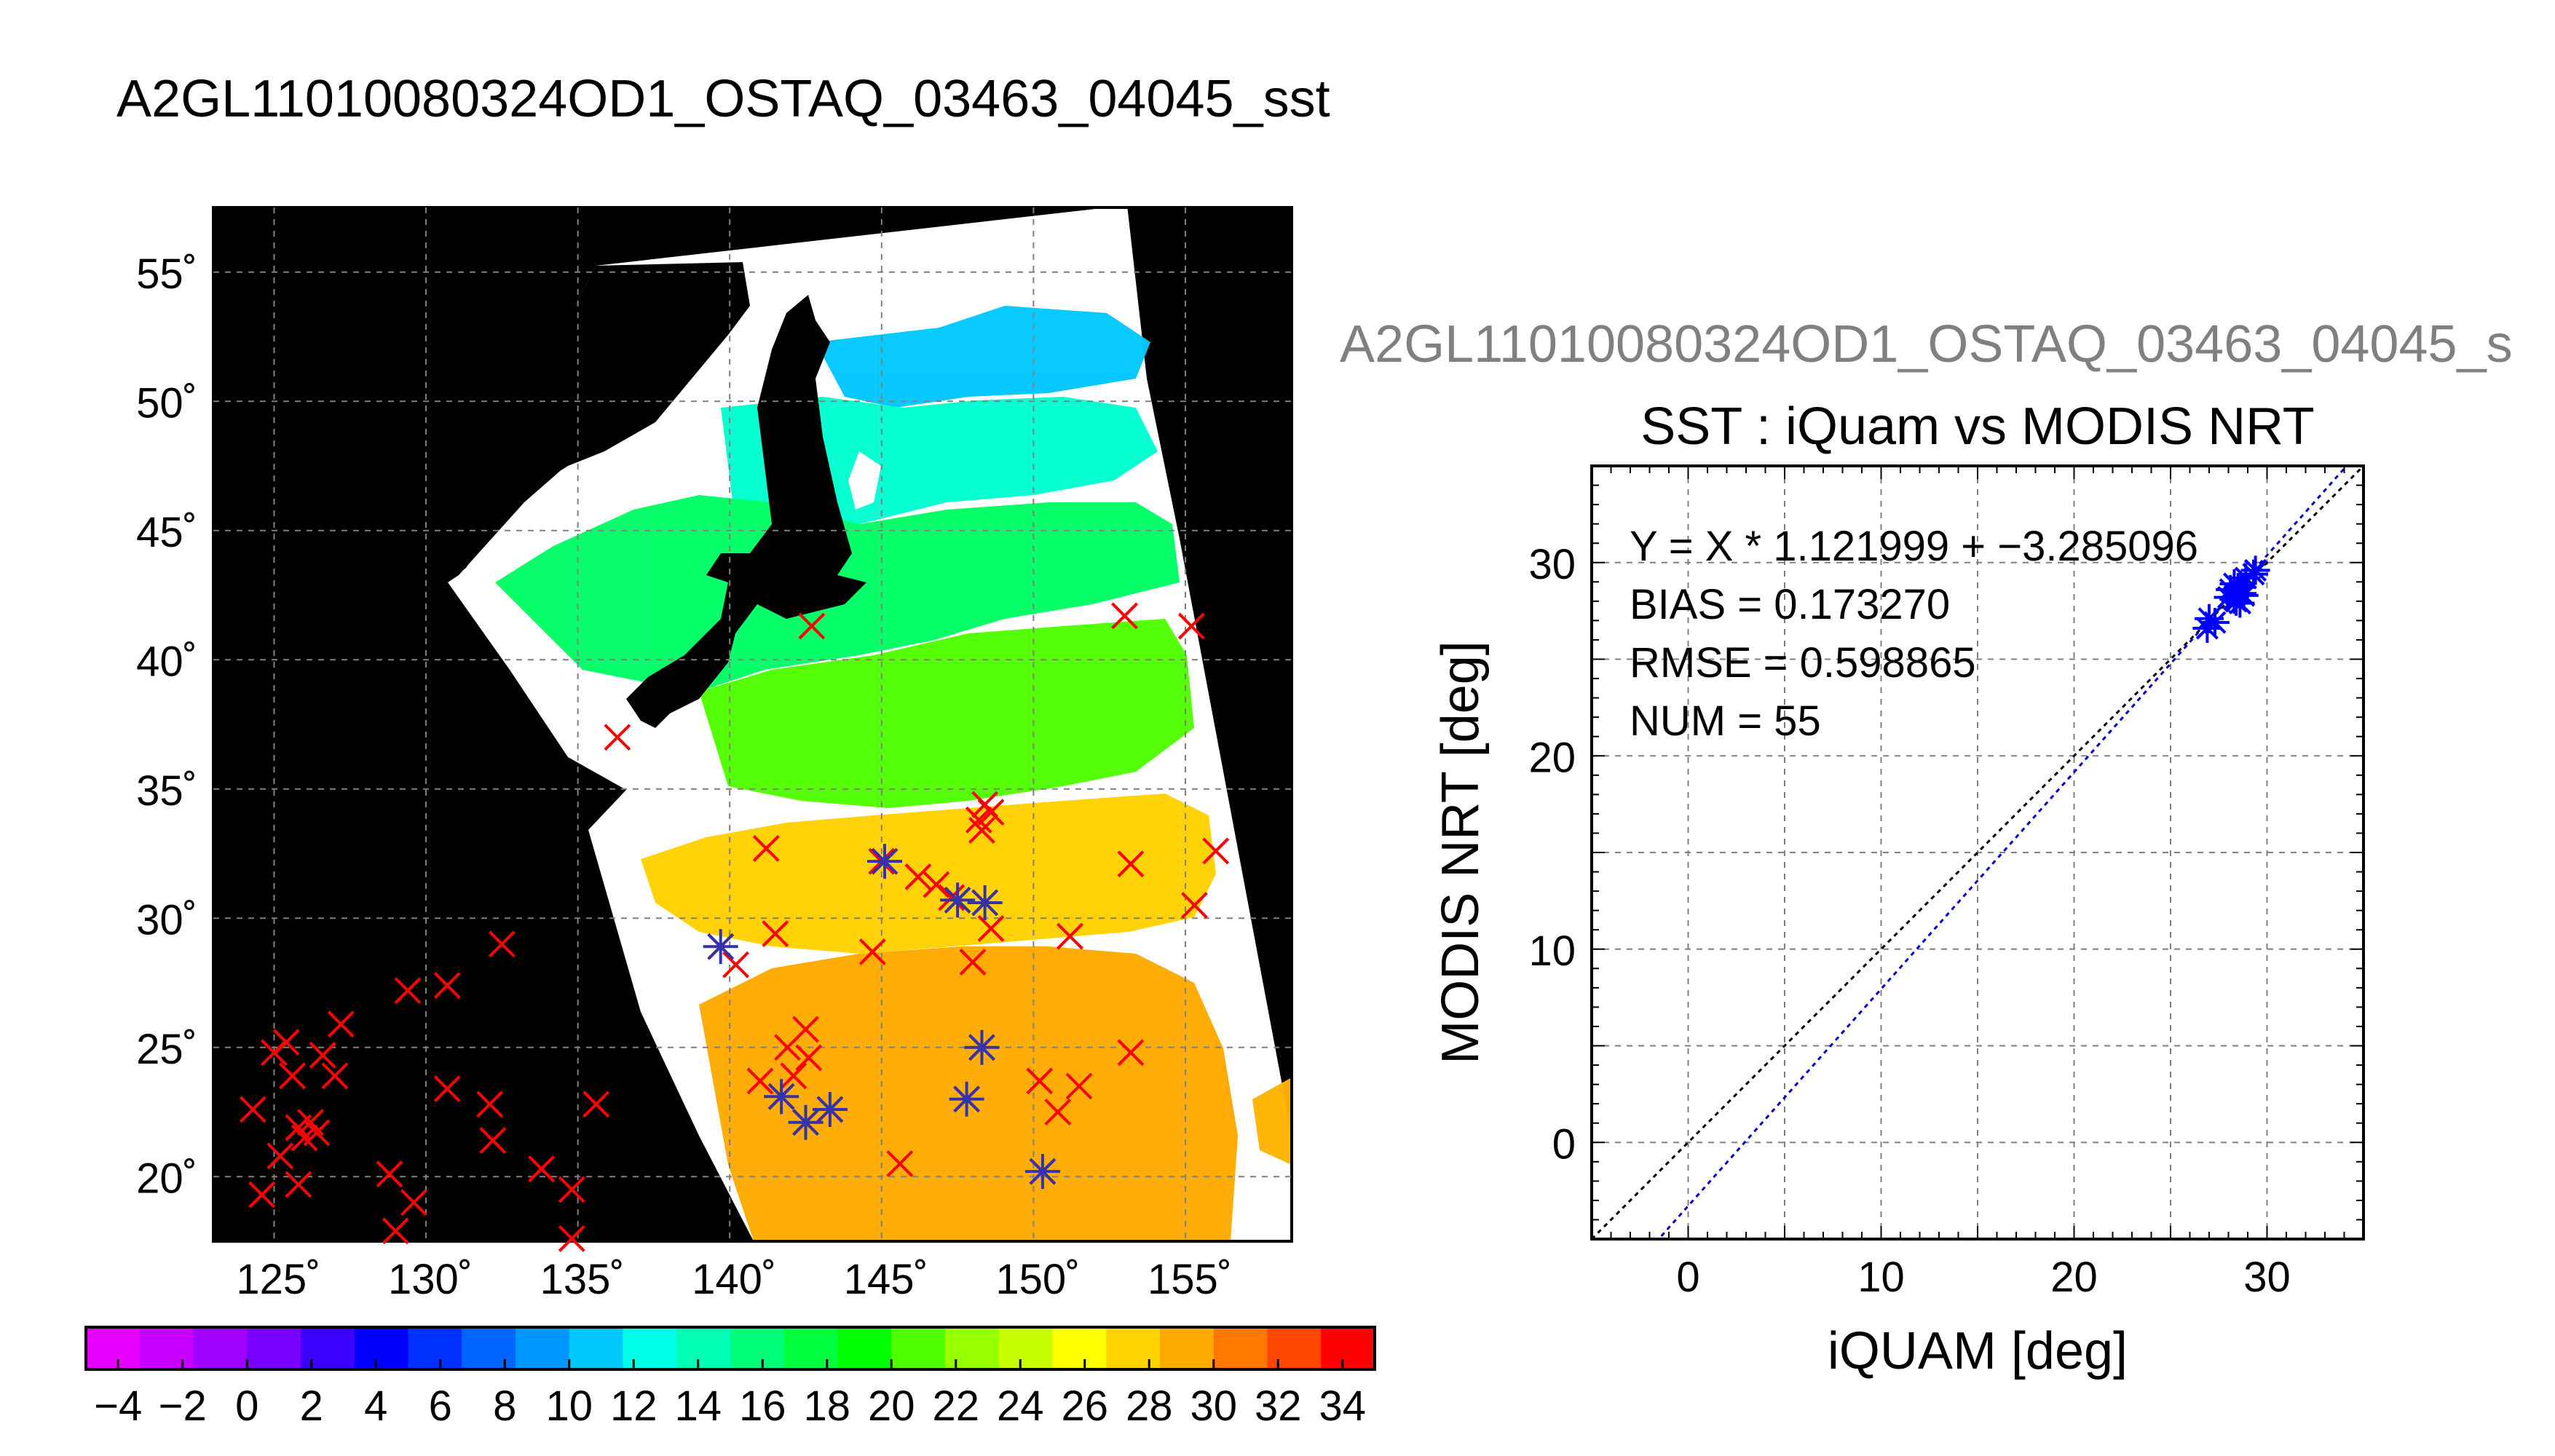  What do you see at coordinates (1460, 852) in the screenshot?
I see `scatter-y-axis-label: MODIS NRT [deg]` at bounding box center [1460, 852].